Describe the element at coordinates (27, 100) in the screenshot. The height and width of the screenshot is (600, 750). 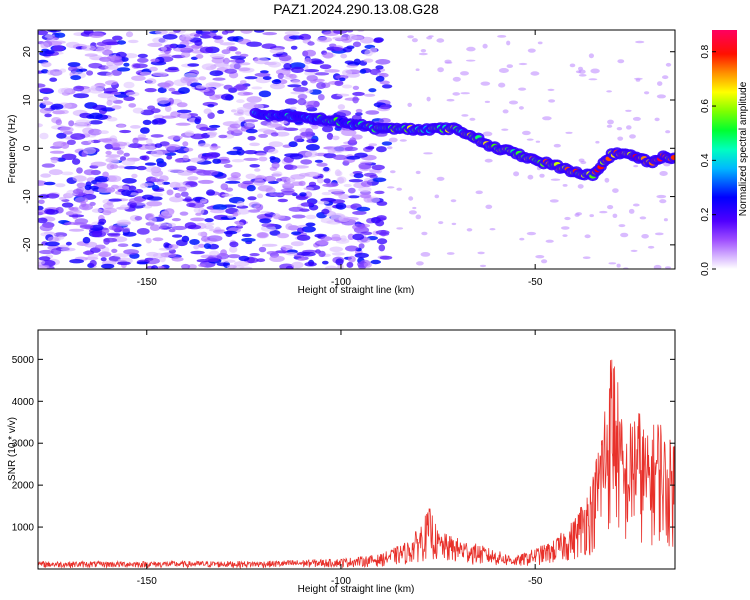
I see `y-tick-label: 10` at that location.